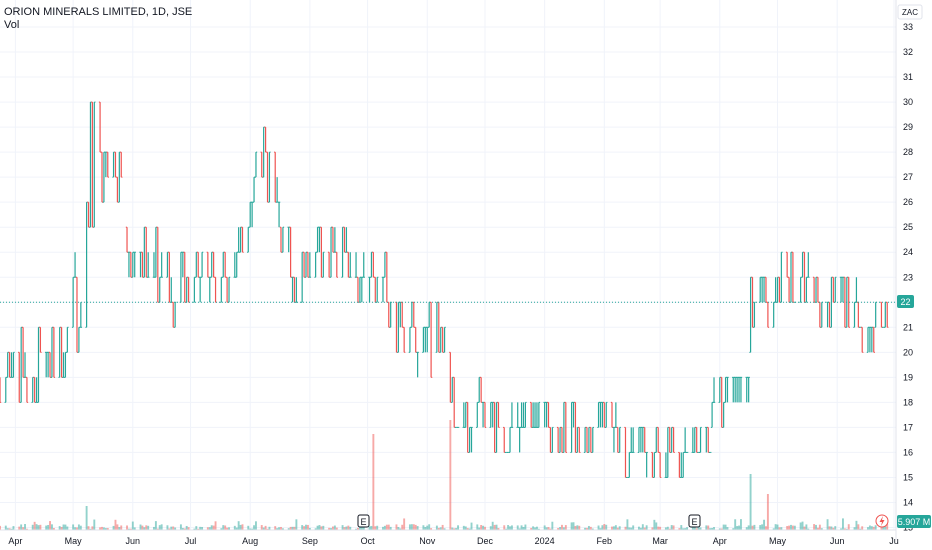 The image size is (932, 550). Describe the element at coordinates (98, 12) in the screenshot. I see `symbol-title: ORION MINERALS LIMITED, 1D, JSE` at that location.